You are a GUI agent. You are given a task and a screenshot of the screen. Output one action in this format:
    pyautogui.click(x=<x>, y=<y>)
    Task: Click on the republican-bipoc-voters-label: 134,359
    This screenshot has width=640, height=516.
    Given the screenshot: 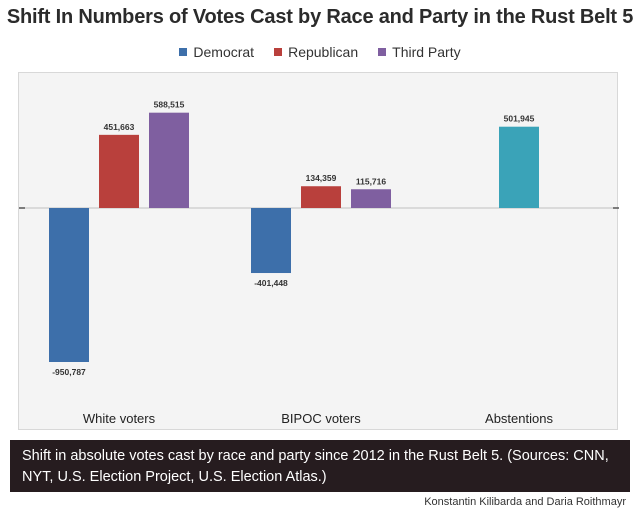 What is the action you would take?
    pyautogui.click(x=321, y=178)
    